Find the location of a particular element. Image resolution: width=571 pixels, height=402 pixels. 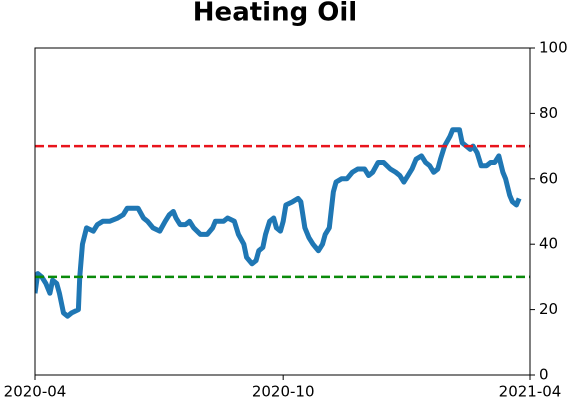

y-tick-label: 0 is located at coordinates (544, 375).